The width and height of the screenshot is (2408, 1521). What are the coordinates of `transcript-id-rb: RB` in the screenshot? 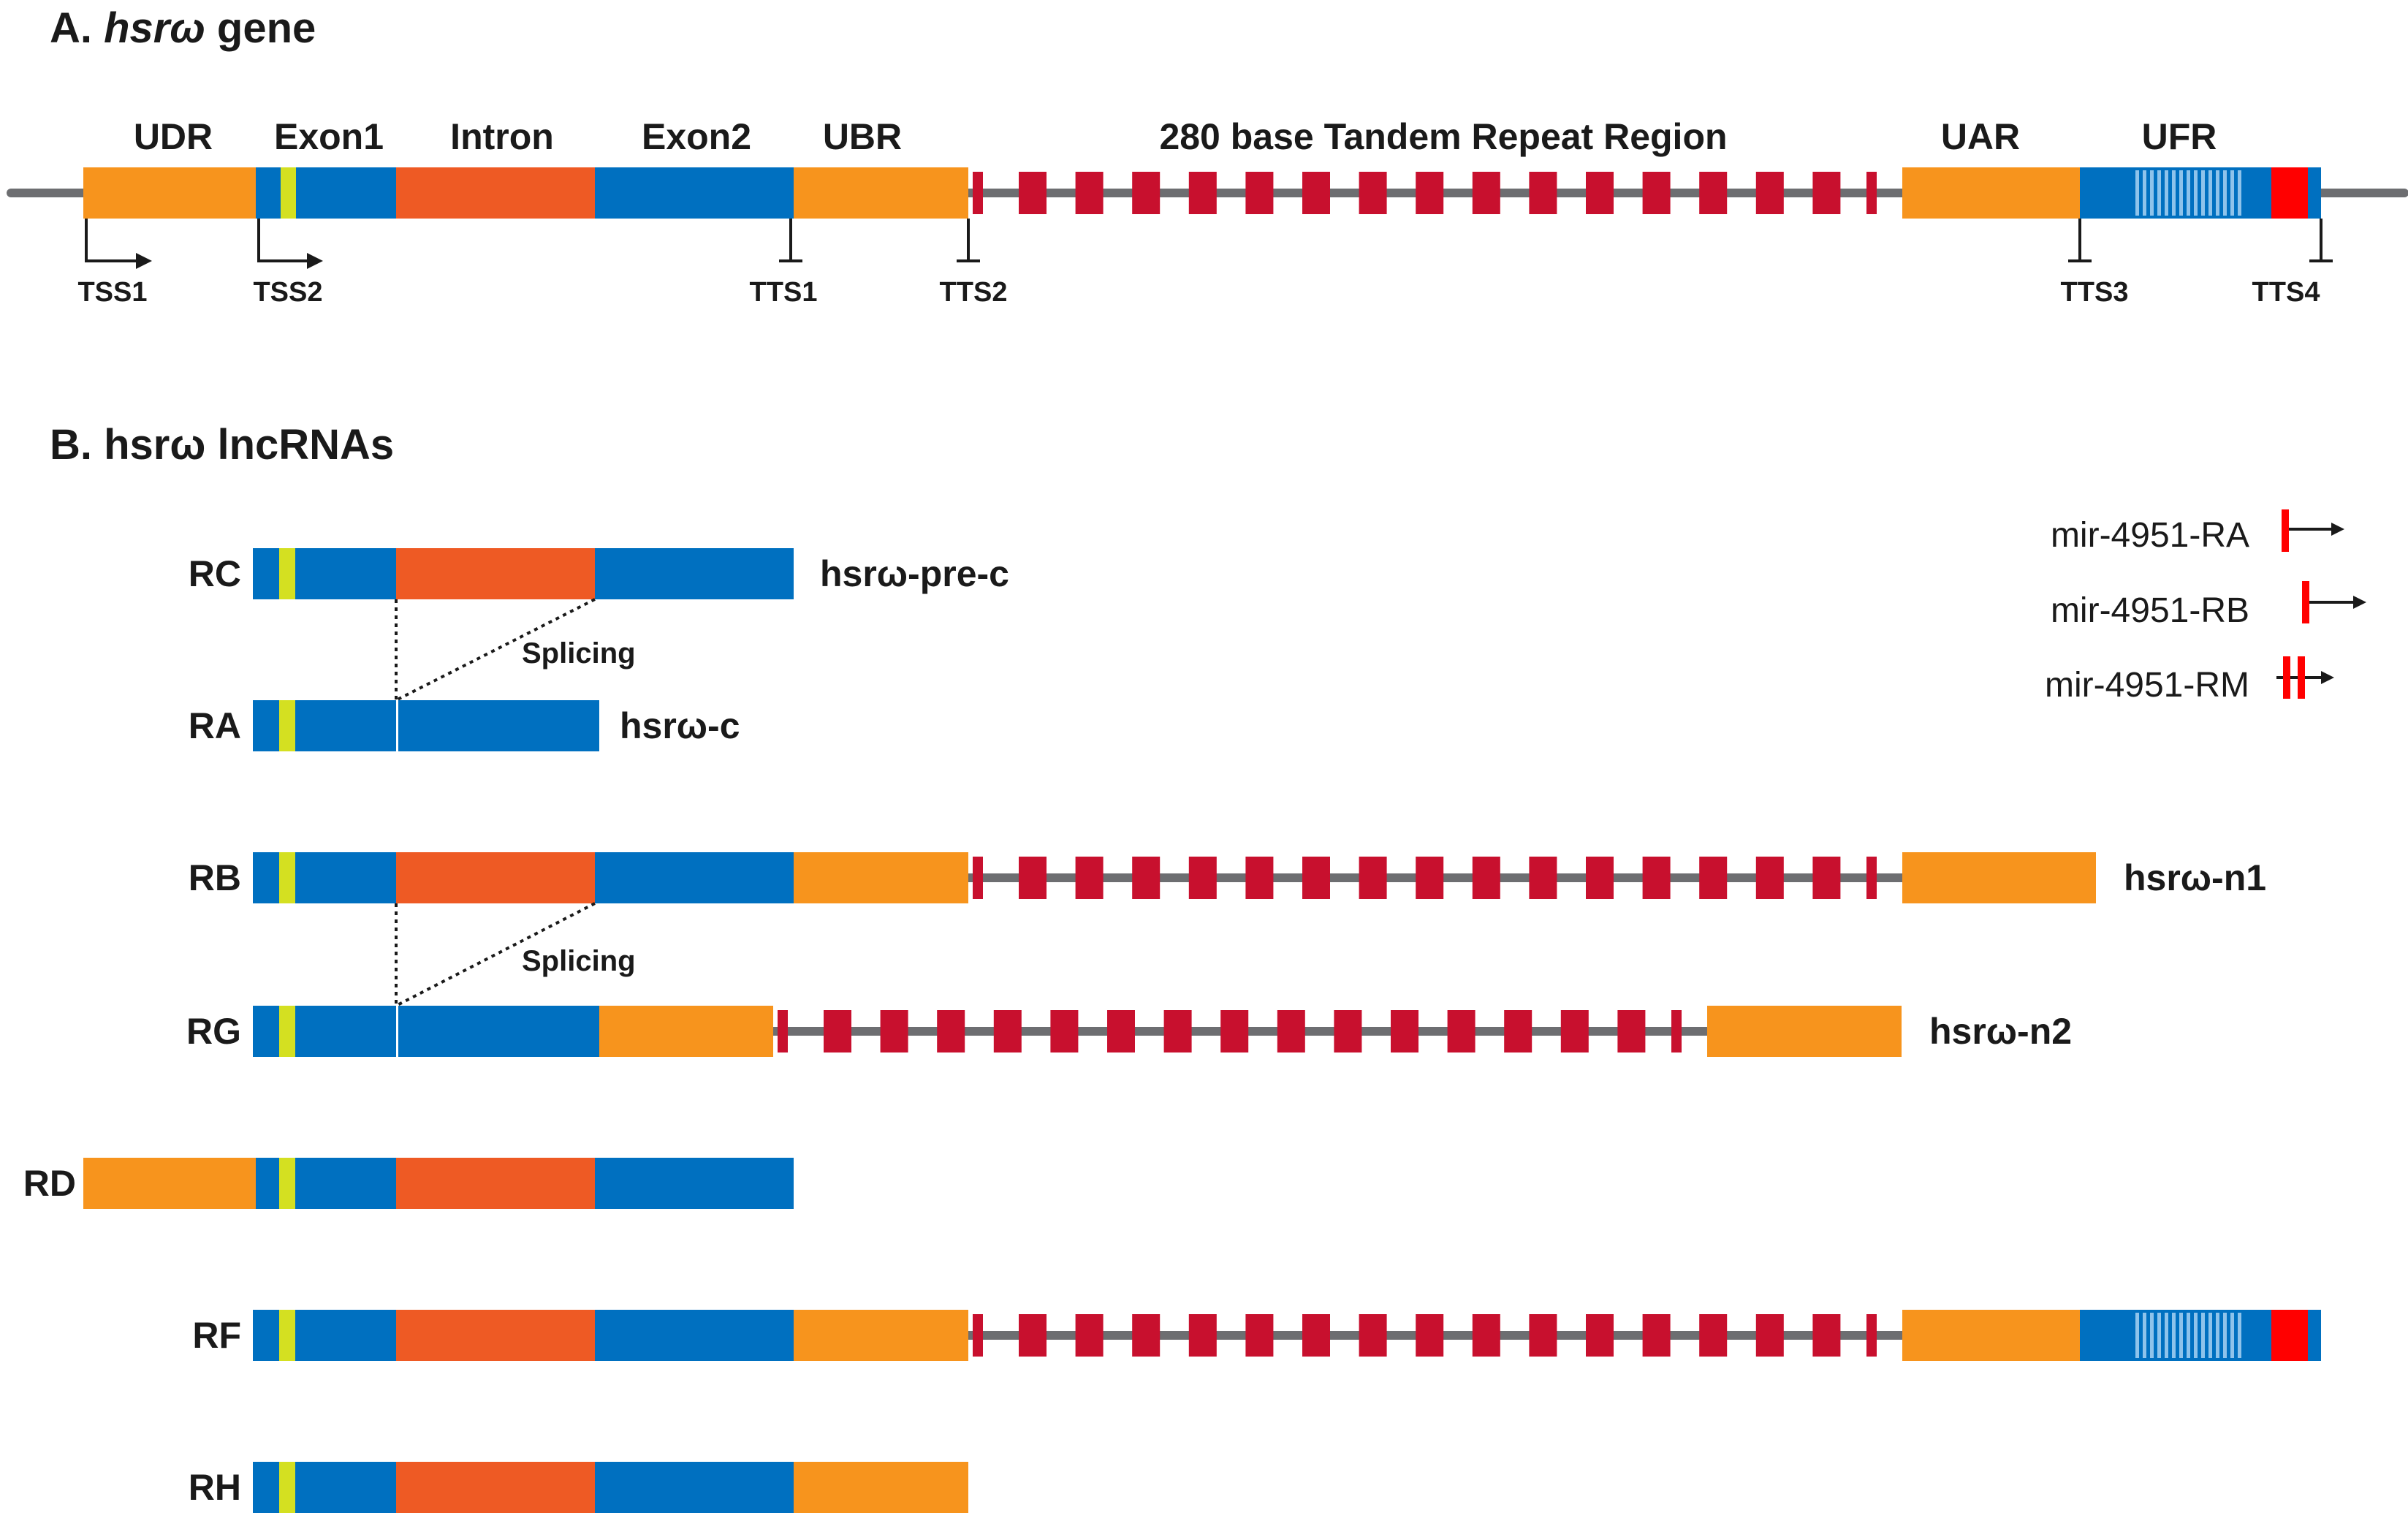 It's located at (215, 877).